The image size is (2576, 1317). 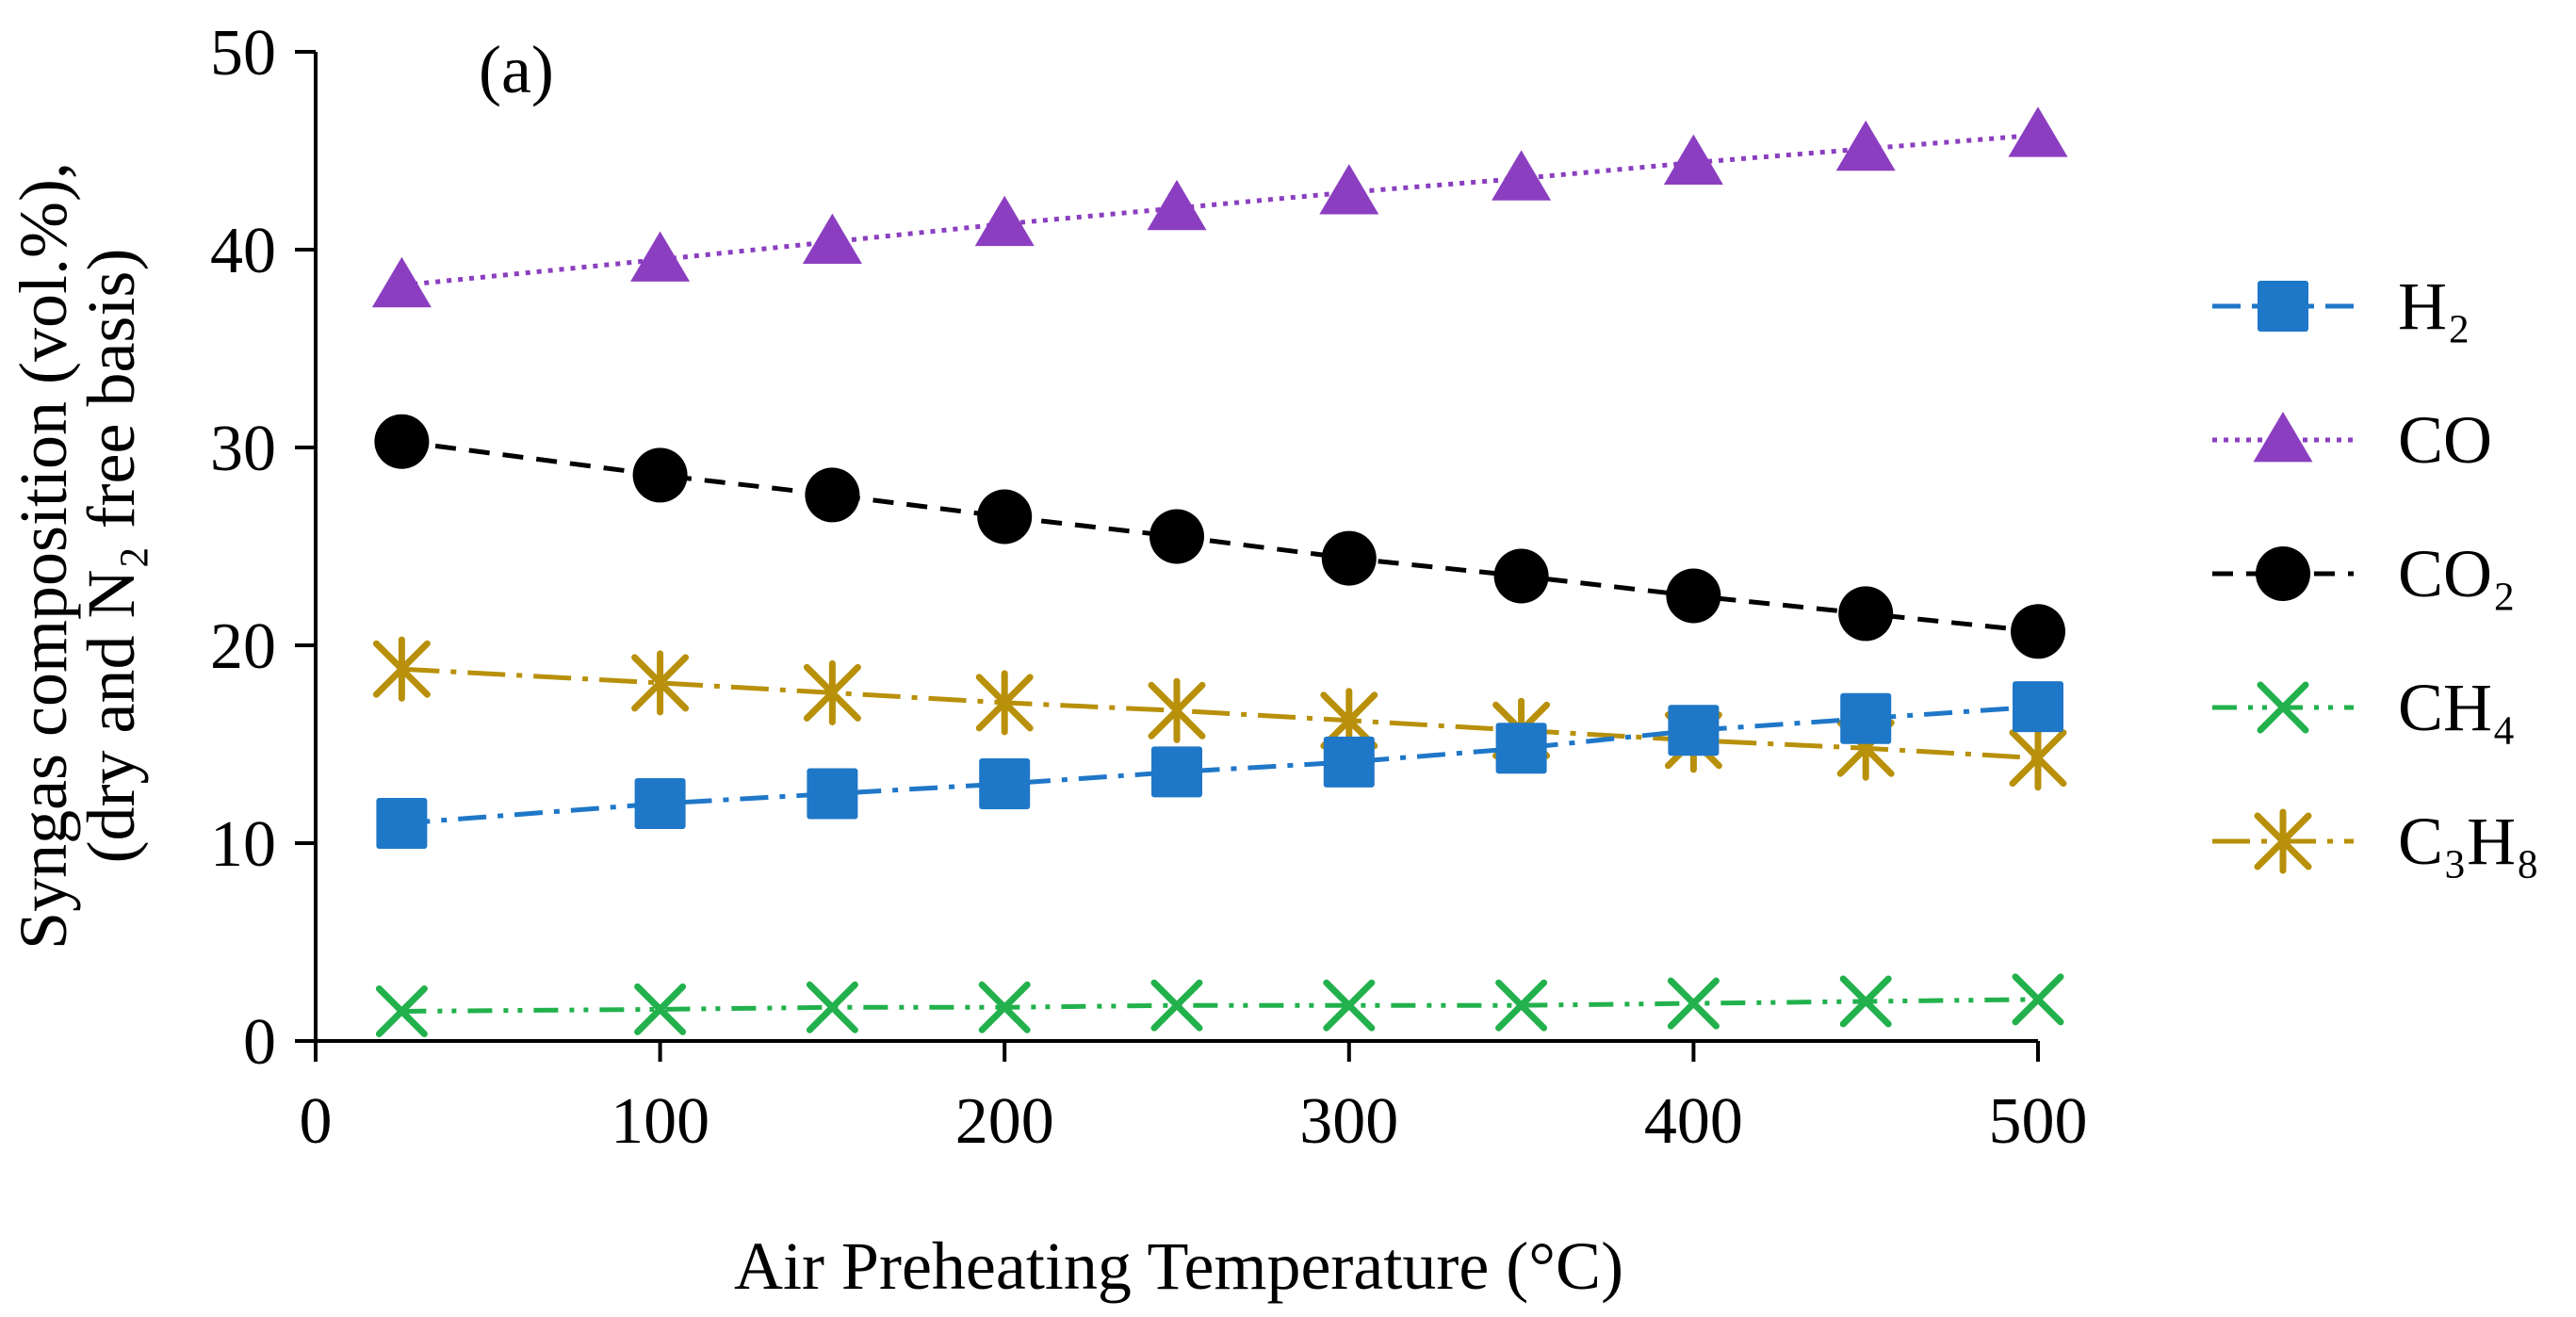 What do you see at coordinates (2468, 841) in the screenshot?
I see `legend-label-c3h8: C₃H₈` at bounding box center [2468, 841].